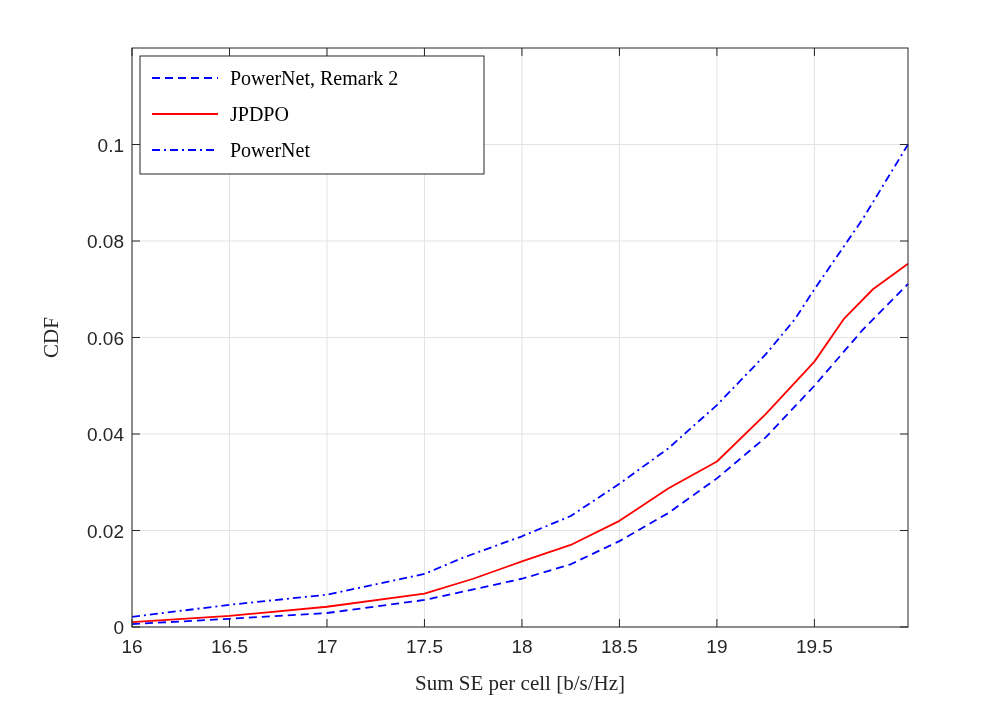 The image size is (1003, 705). Describe the element at coordinates (619, 646) in the screenshot. I see `x-tick-label: 18.5` at that location.